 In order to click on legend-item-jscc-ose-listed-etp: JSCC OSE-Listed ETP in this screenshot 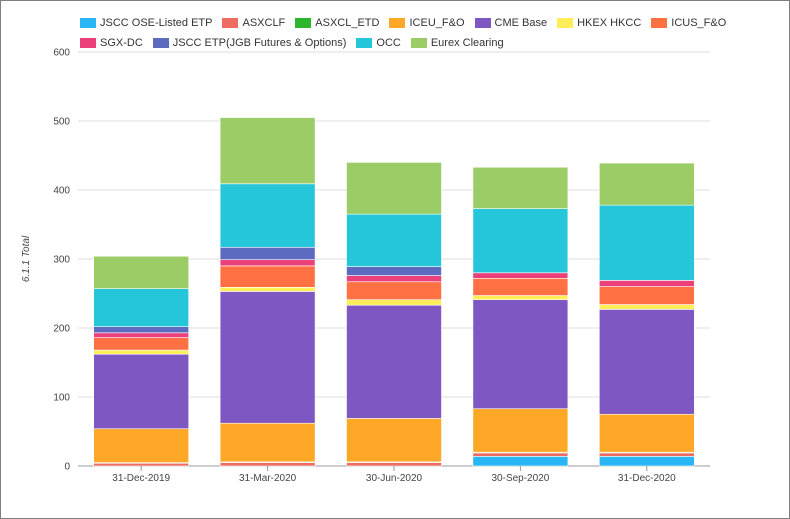, I will do `click(146, 23)`.